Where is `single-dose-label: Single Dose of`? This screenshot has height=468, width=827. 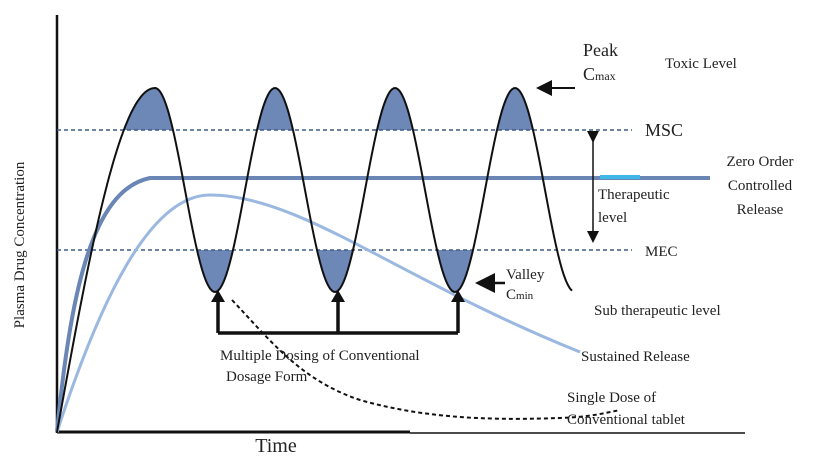
single-dose-label: Single Dose of is located at coordinates (611, 398).